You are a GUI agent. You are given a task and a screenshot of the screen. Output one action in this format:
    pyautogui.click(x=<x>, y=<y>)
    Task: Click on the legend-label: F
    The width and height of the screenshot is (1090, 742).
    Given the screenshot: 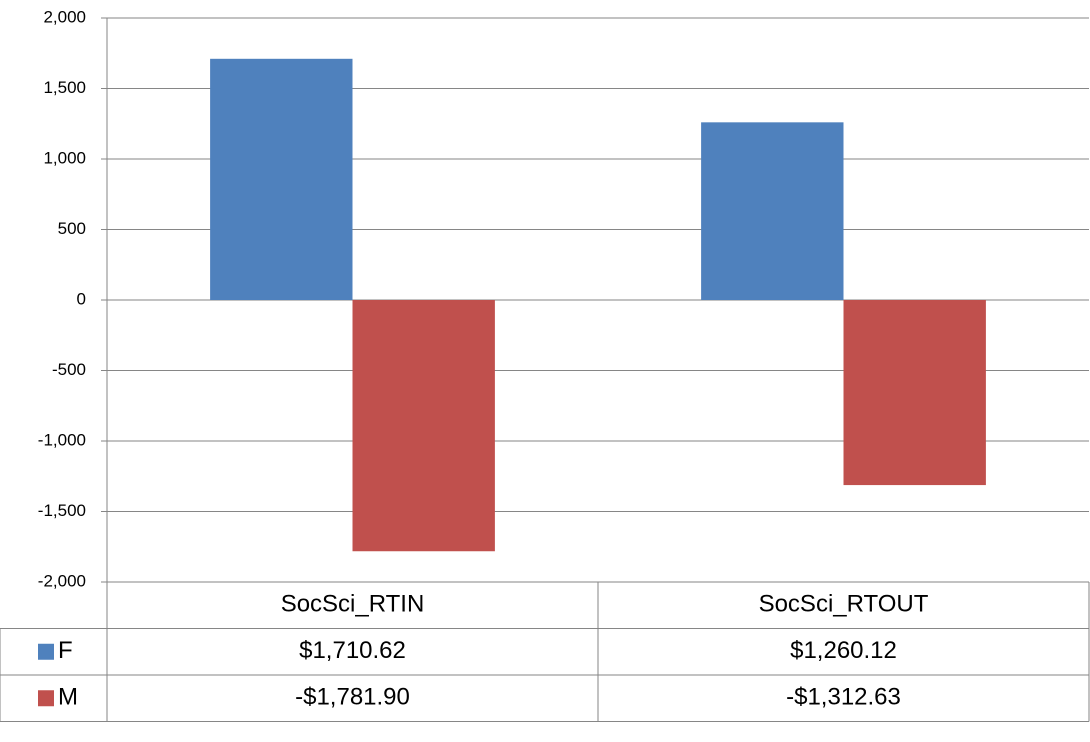 What is the action you would take?
    pyautogui.click(x=65, y=650)
    